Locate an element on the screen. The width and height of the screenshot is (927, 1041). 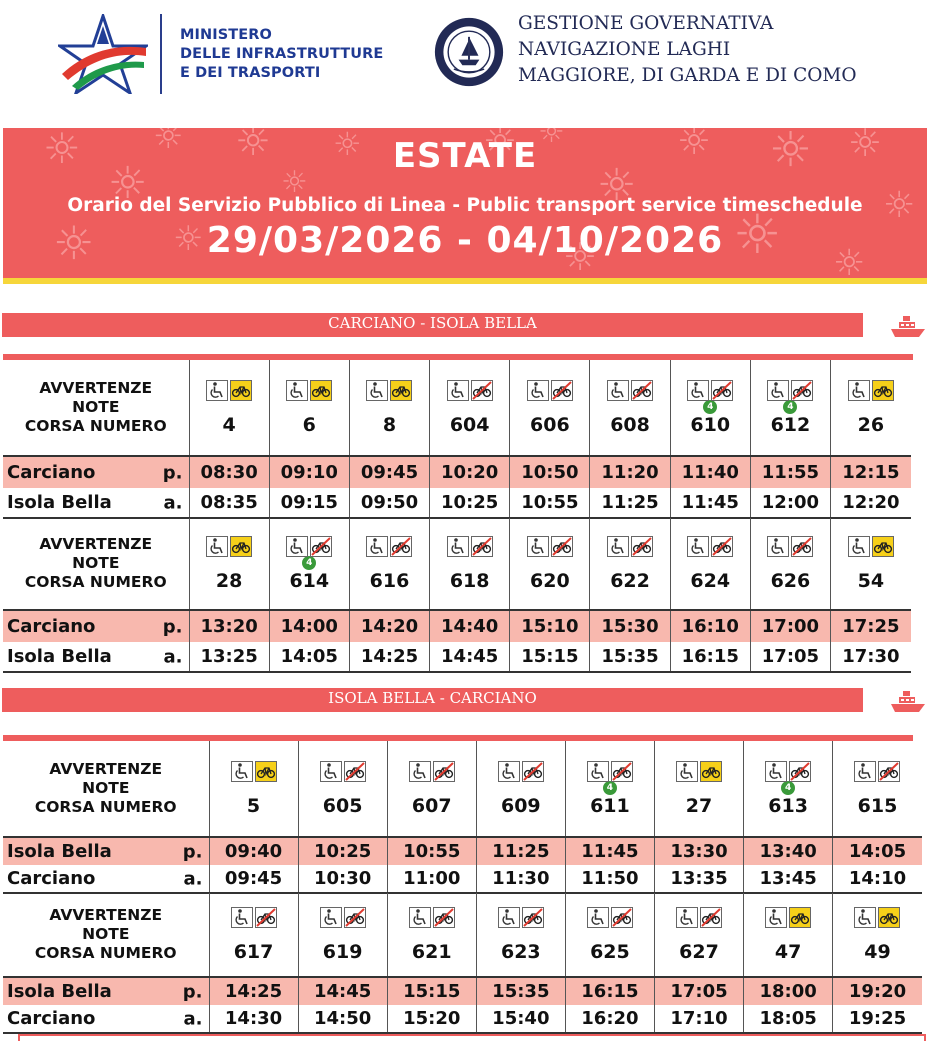
trip-number: 618 is located at coordinates (469, 580).